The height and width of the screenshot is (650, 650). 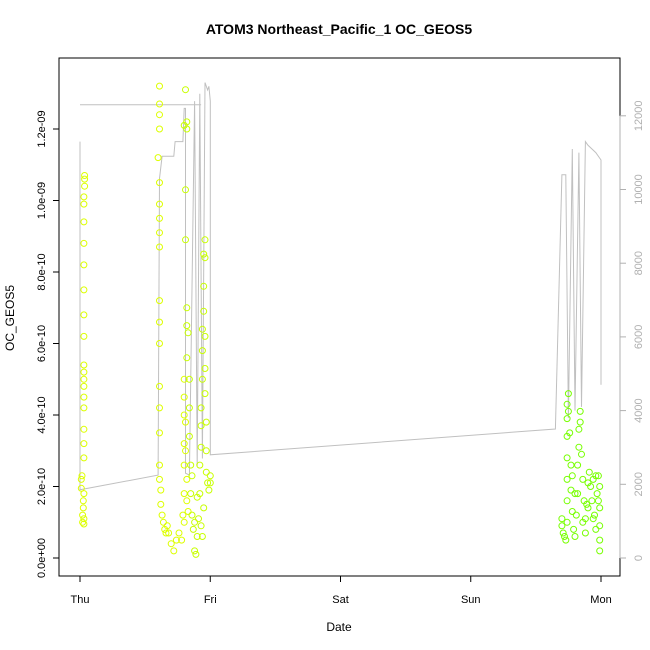 I want to click on y-tick-label: 4.0e-10, so click(x=42, y=414).